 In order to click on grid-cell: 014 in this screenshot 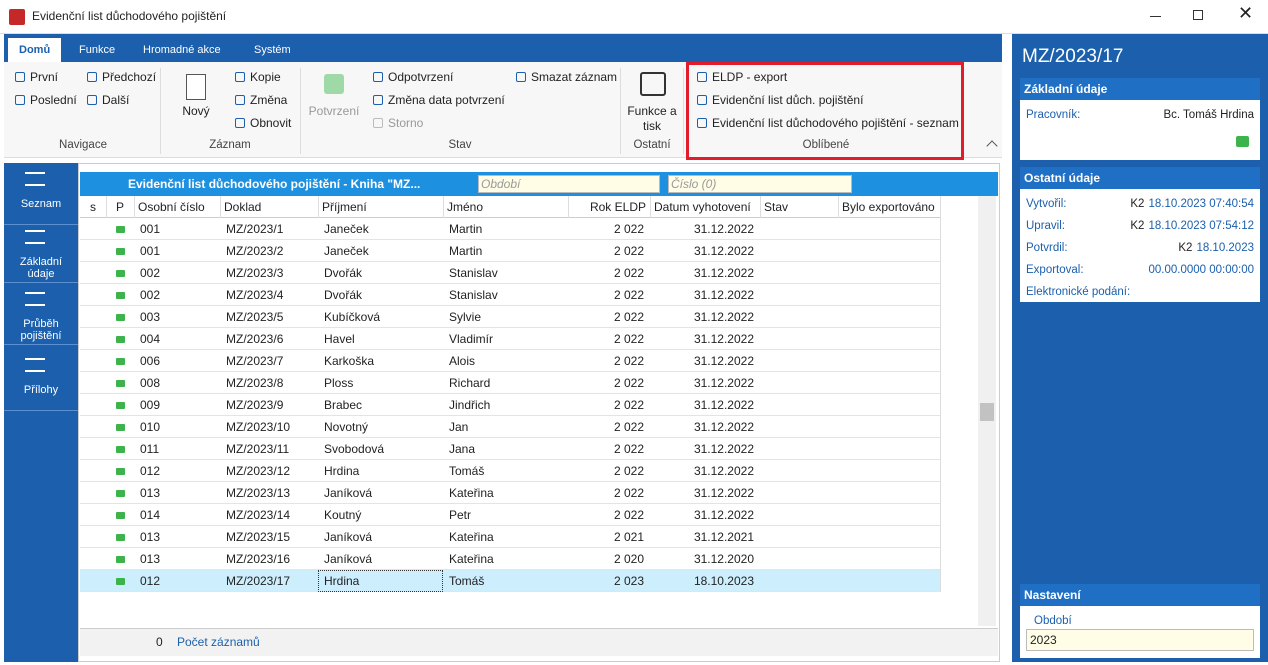, I will do `click(150, 515)`.